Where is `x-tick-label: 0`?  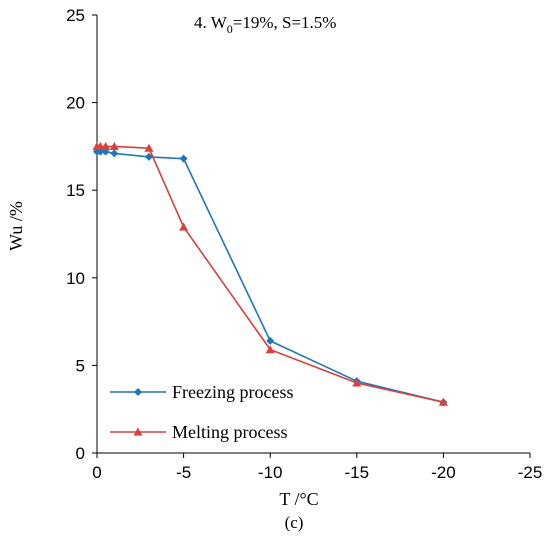 x-tick-label: 0 is located at coordinates (96, 472).